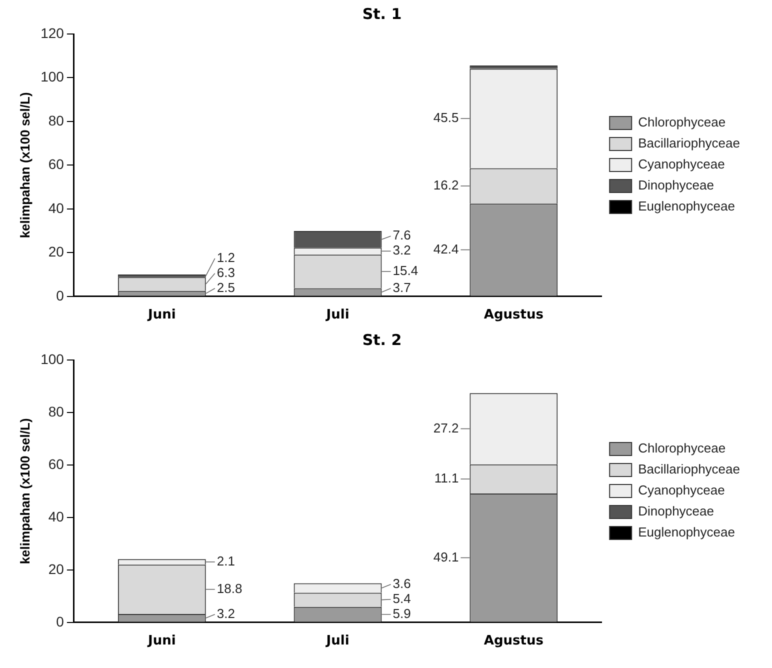 Image resolution: width=772 pixels, height=668 pixels. I want to click on data-label: 2.1, so click(225, 560).